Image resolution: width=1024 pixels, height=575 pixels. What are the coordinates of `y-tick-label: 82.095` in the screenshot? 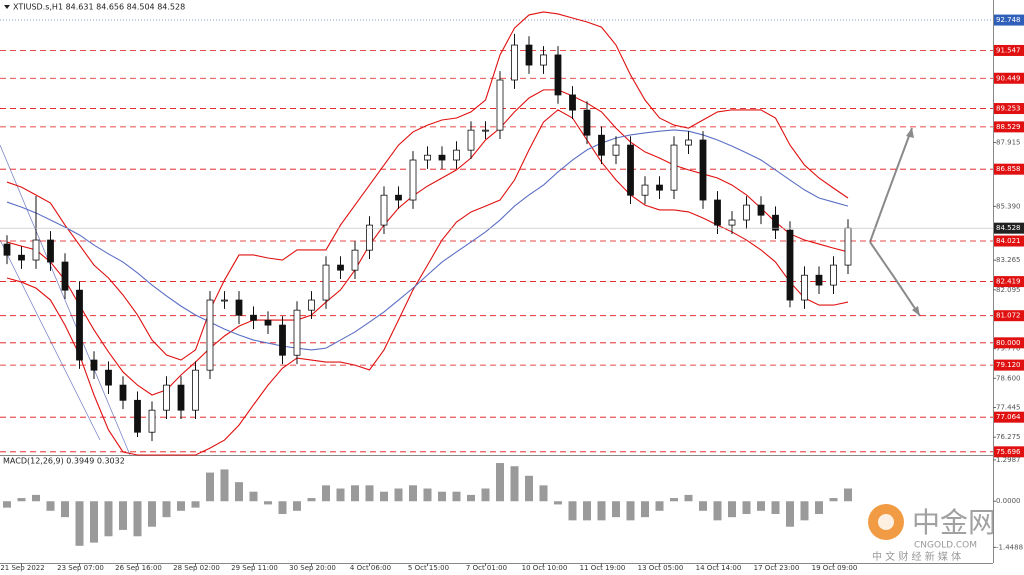 It's located at (1008, 290).